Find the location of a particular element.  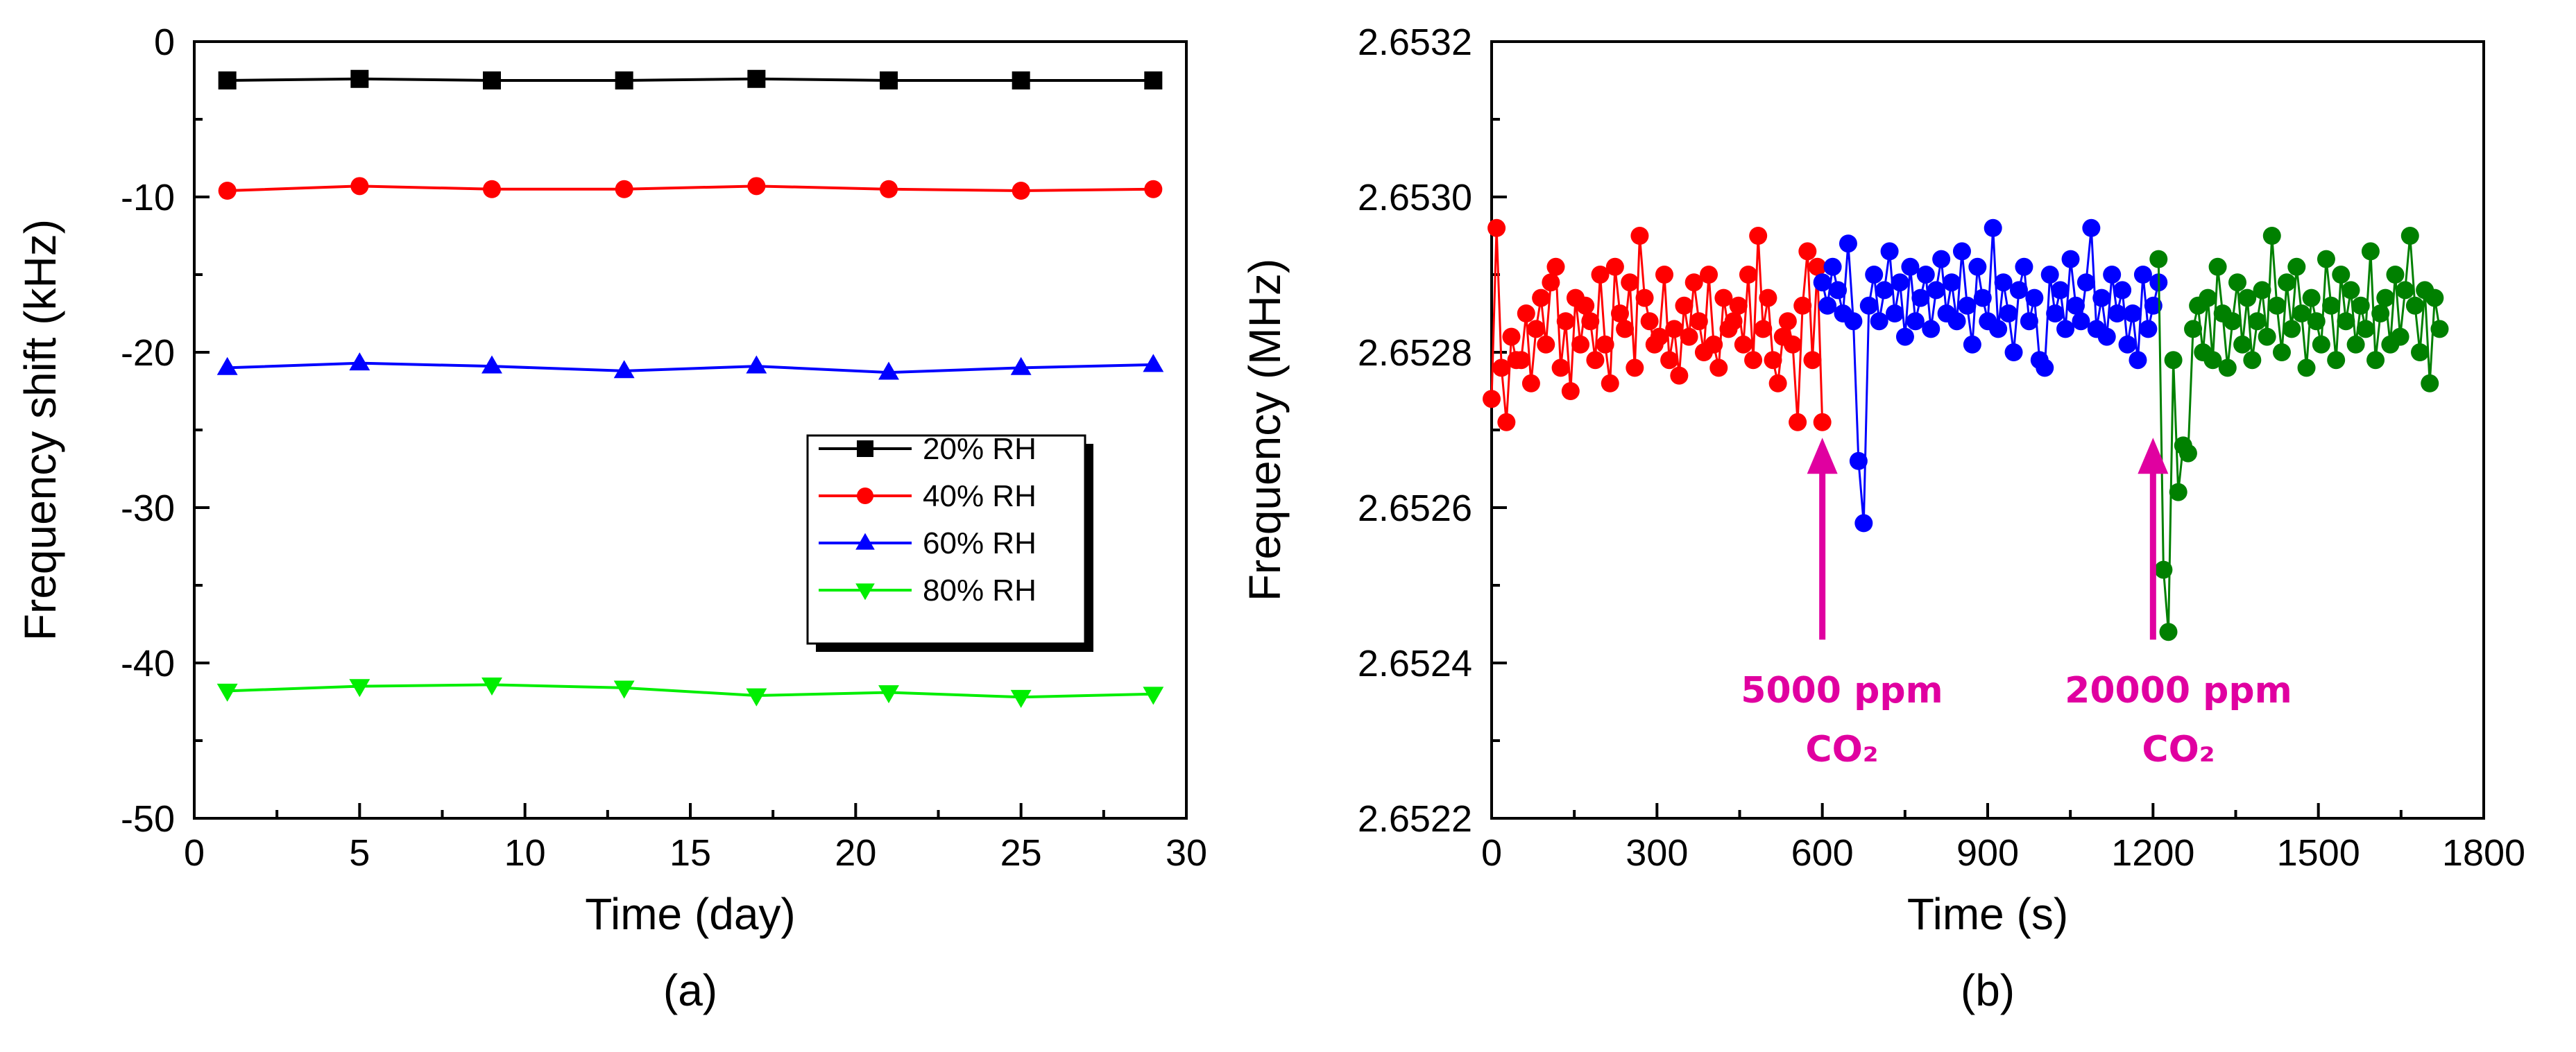

panel-b-annotations: 5000 ppm CO₂ 20000 ppm CO₂ is located at coordinates (2016, 604).